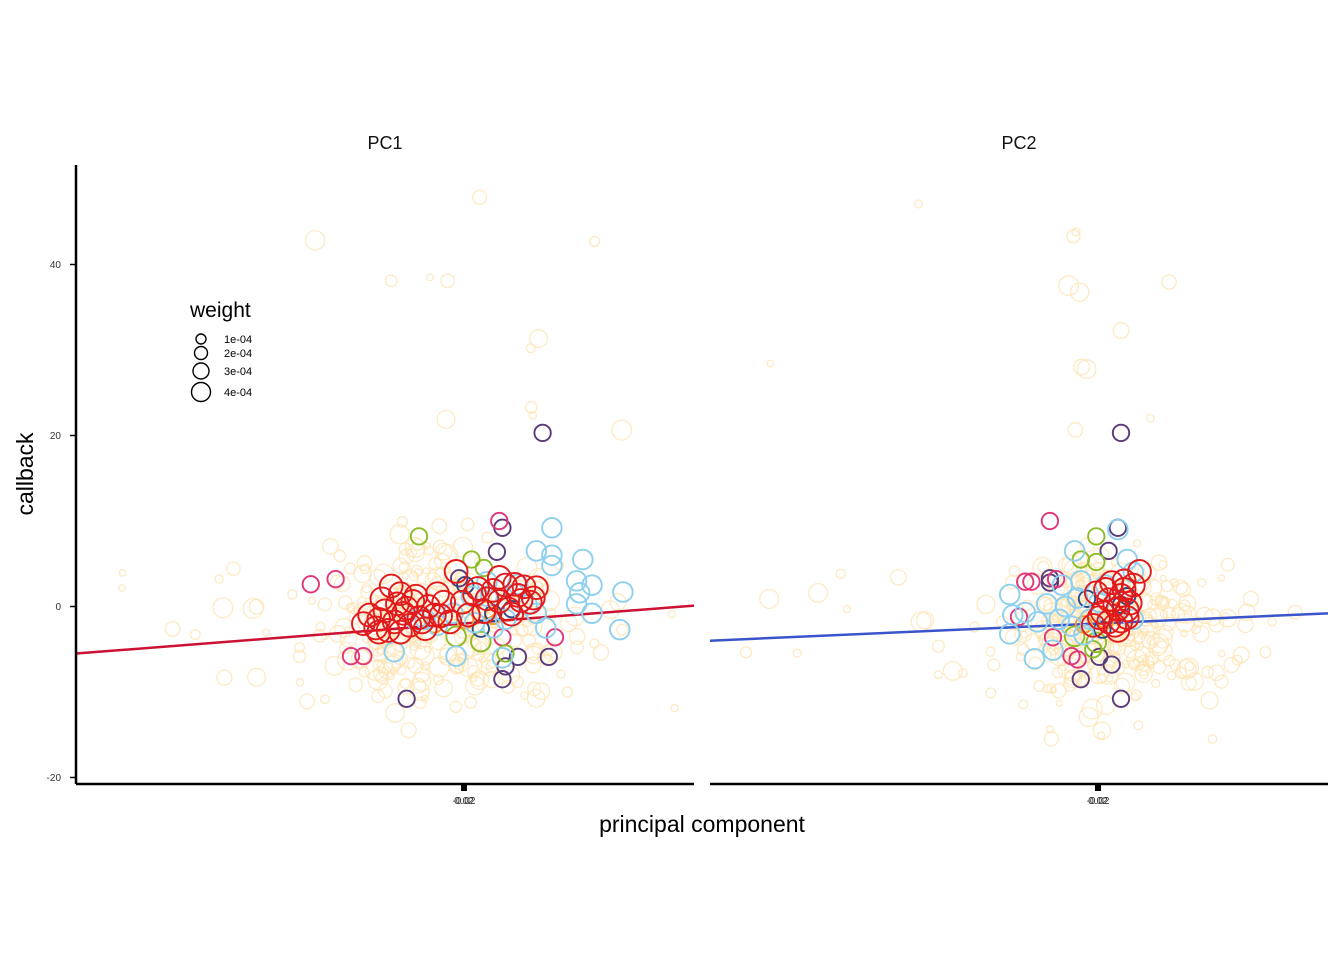 The width and height of the screenshot is (1344, 960). What do you see at coordinates (238, 393) in the screenshot?
I see `legend-label-3: 4e-04` at bounding box center [238, 393].